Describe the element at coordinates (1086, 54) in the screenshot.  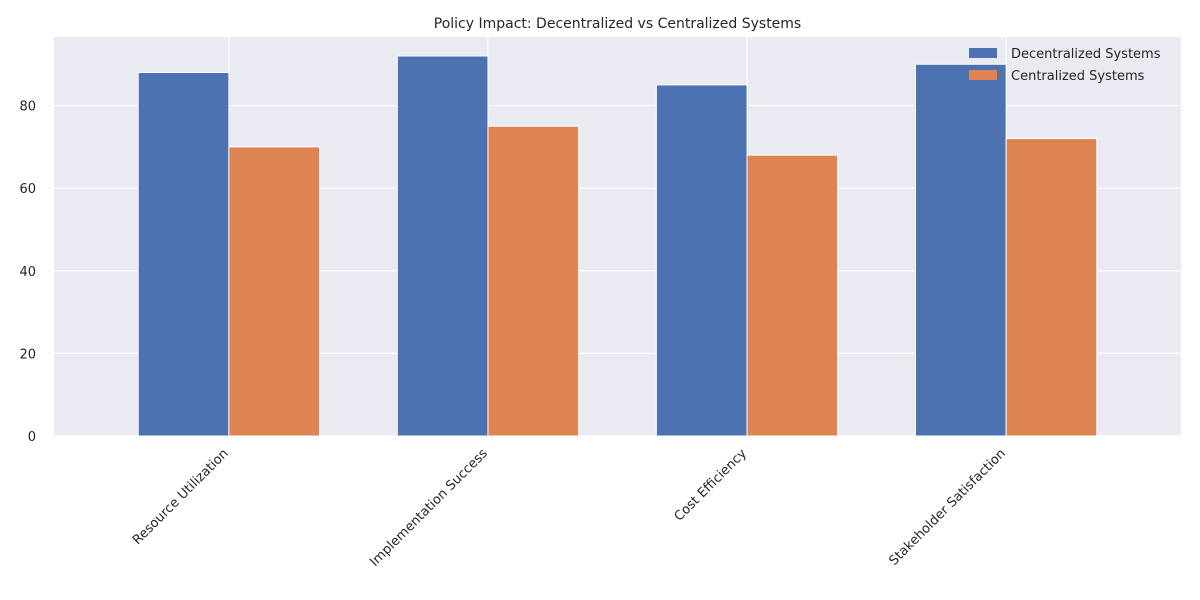
I see `legend-label: Decentralized Systems` at that location.